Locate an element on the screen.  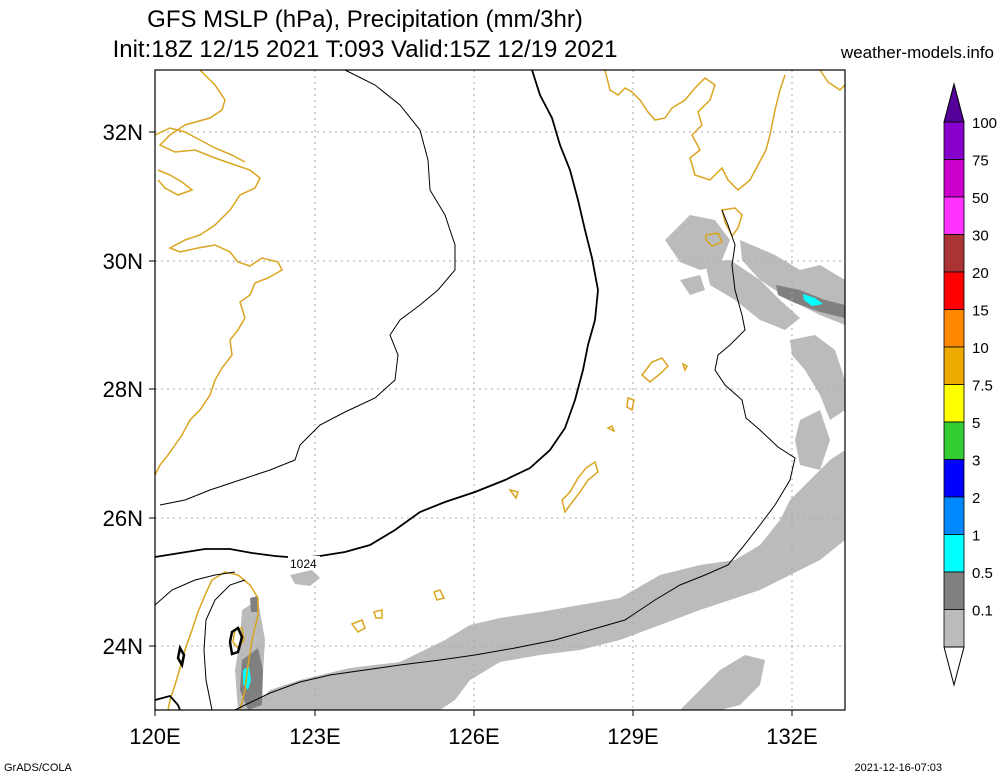
lat-label-30n: 30N is located at coordinates (123, 261).